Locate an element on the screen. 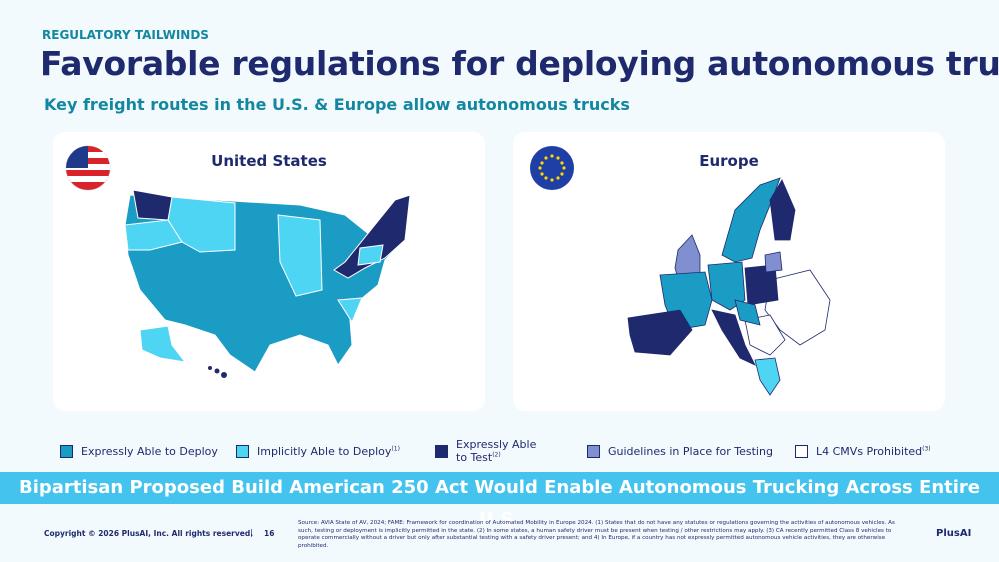  legend-item: Guidelines in Place for Testing is located at coordinates (680, 451).